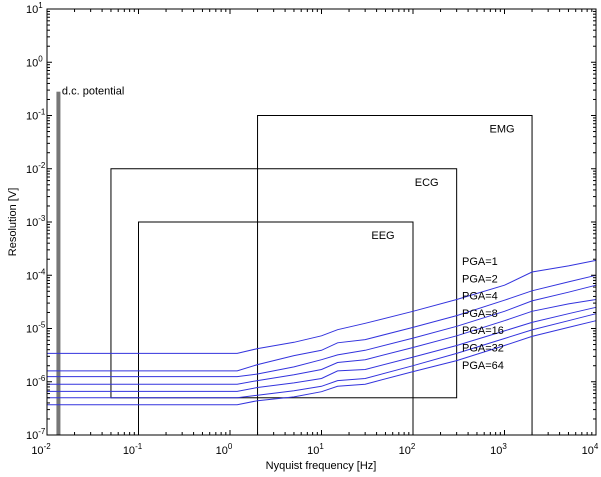  I want to click on x-tick-label: 10¹, so click(315, 449).